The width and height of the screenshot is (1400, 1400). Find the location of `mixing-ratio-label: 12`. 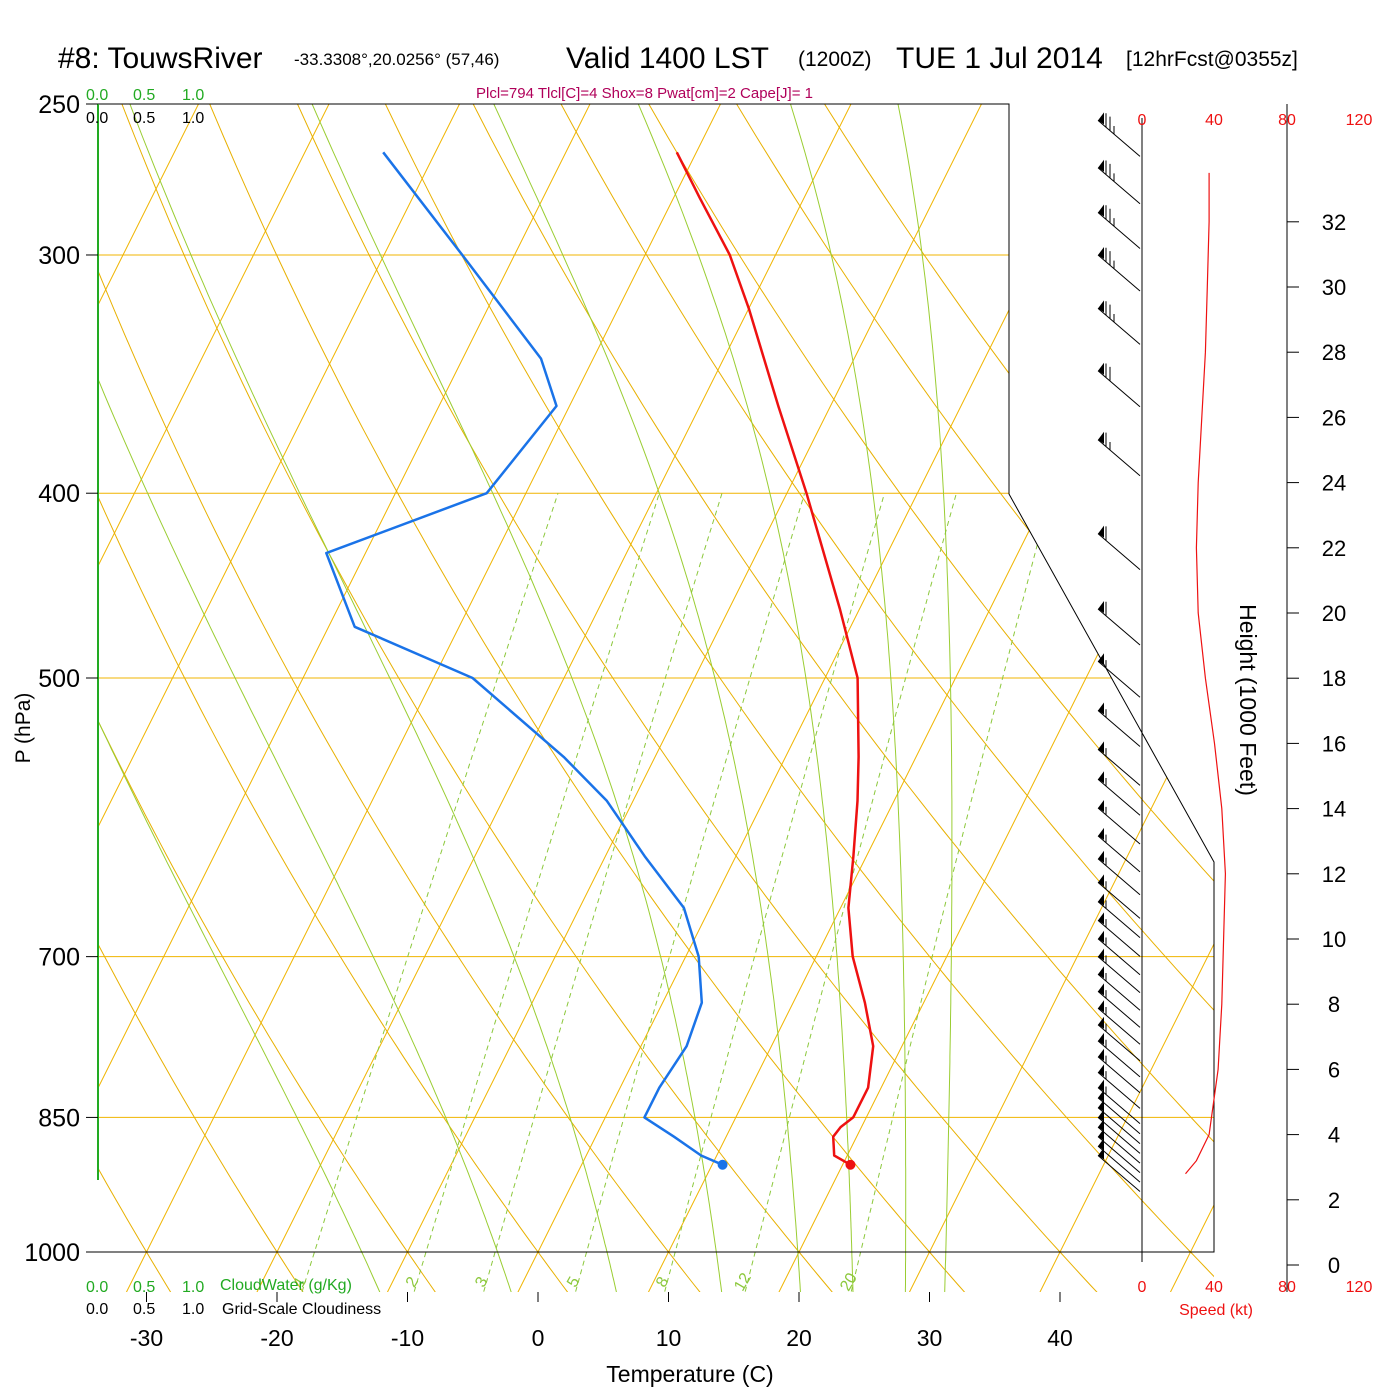

mixing-ratio-label: 12 is located at coordinates (743, 1282).